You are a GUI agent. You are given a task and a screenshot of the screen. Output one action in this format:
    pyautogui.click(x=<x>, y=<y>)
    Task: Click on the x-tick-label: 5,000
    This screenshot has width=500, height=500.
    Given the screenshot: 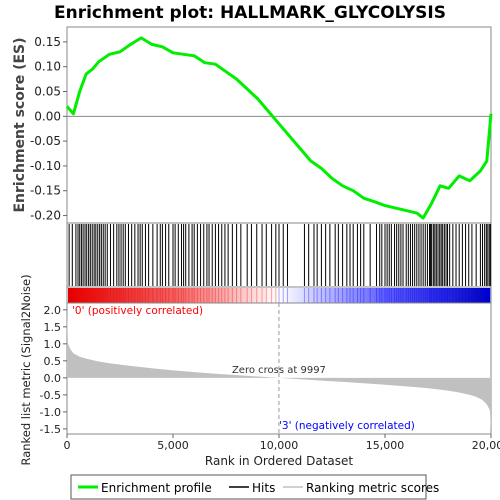 What is the action you would take?
    pyautogui.click(x=173, y=445)
    